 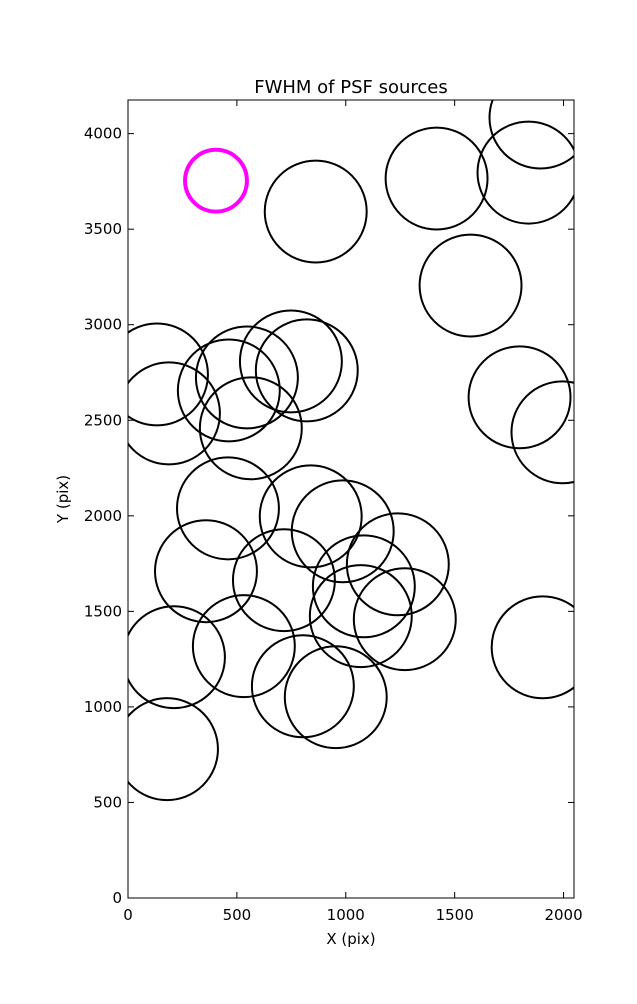 What do you see at coordinates (455, 915) in the screenshot?
I see `x-tick-label: 1500` at bounding box center [455, 915].